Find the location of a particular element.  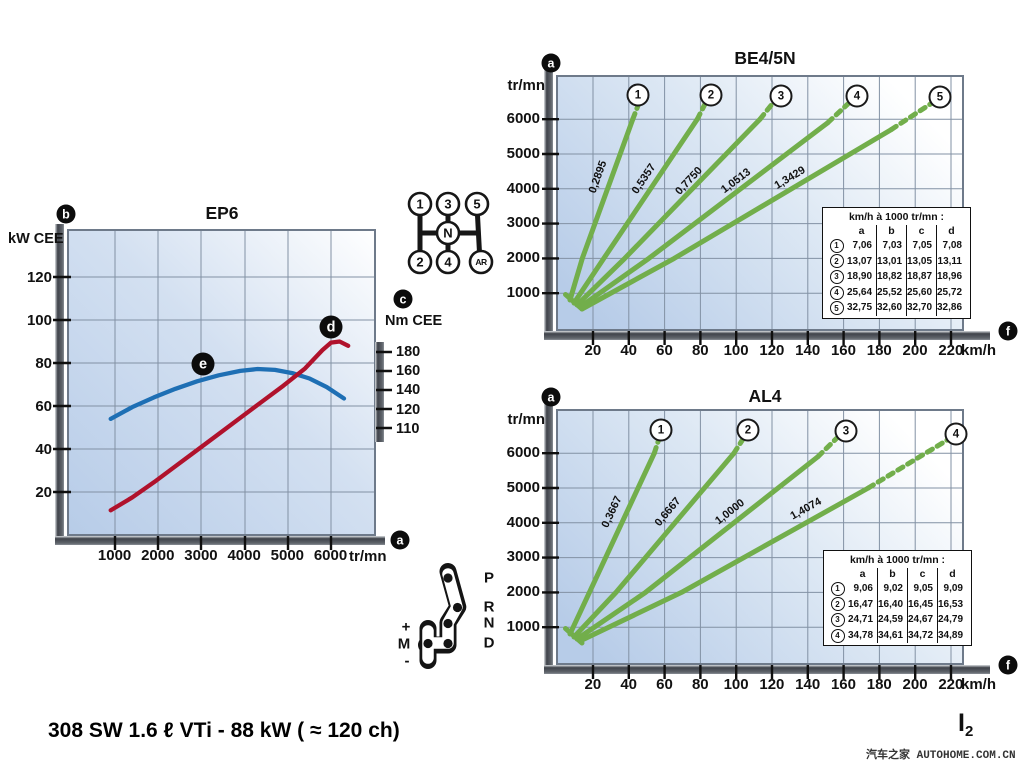

right-tick-label: 110 is located at coordinates (408, 428).